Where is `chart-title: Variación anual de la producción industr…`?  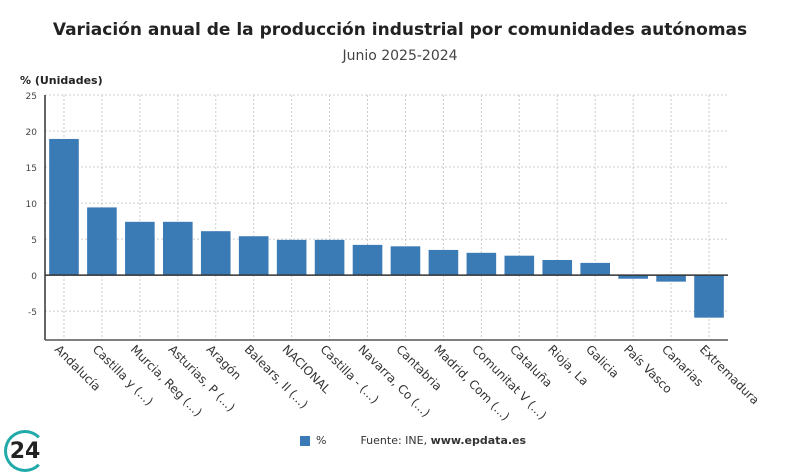 chart-title: Variación anual de la producción industr… is located at coordinates (400, 30).